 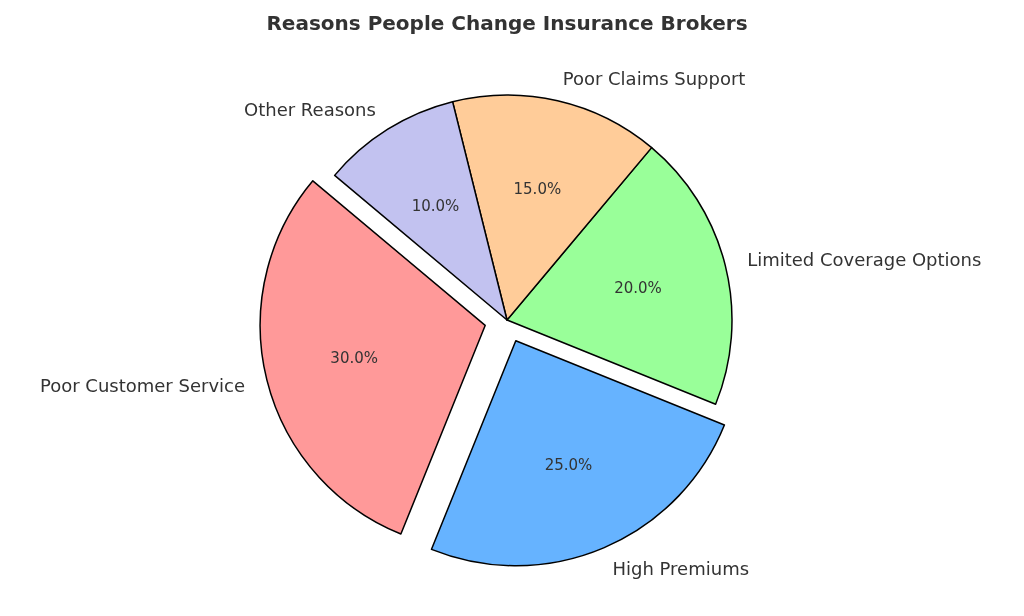 What do you see at coordinates (435, 205) in the screenshot?
I see `data-label: 10.0%` at bounding box center [435, 205].